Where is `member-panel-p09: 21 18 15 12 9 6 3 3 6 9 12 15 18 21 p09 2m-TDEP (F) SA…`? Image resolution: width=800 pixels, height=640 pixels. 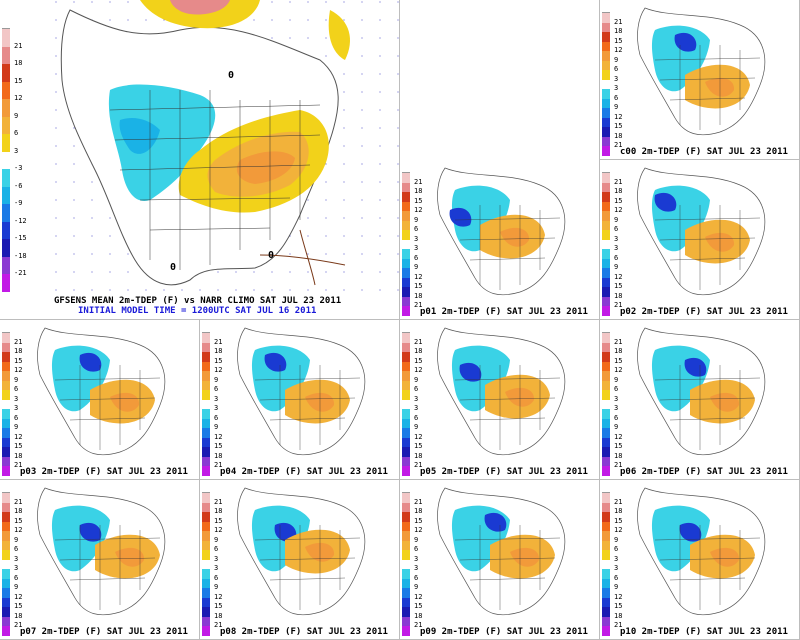
member-panel-p09: 21 18 15 12 9 6 3 3 6 9 12 15 18 21 p09 2m-TDEP (F) SA… is located at coordinates (500, 560).